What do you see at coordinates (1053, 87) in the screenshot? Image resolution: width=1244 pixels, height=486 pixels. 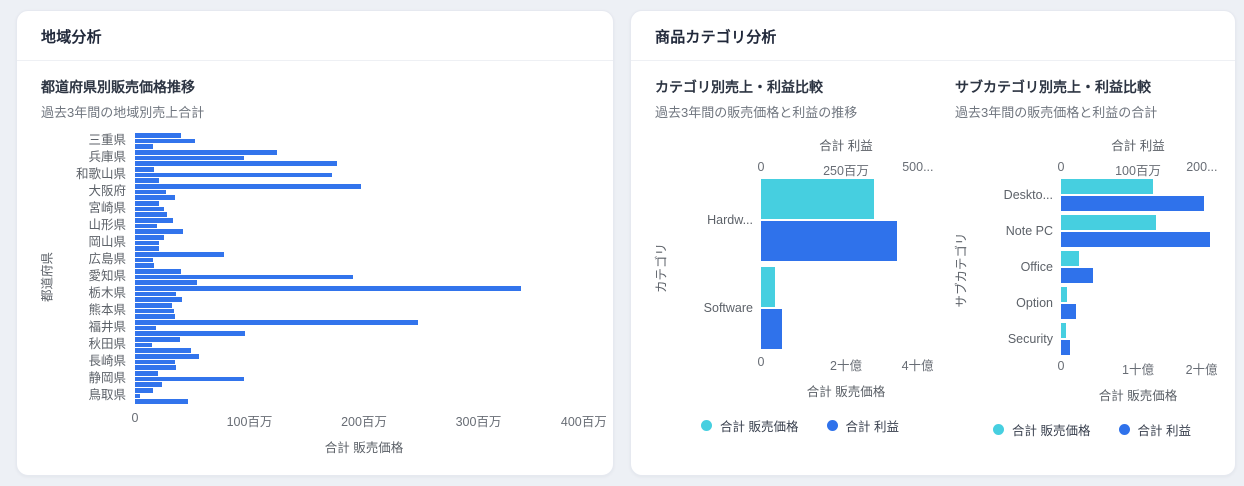 I see `subcategory-chart-title: サブカテゴリ別売上・利益比較` at bounding box center [1053, 87].